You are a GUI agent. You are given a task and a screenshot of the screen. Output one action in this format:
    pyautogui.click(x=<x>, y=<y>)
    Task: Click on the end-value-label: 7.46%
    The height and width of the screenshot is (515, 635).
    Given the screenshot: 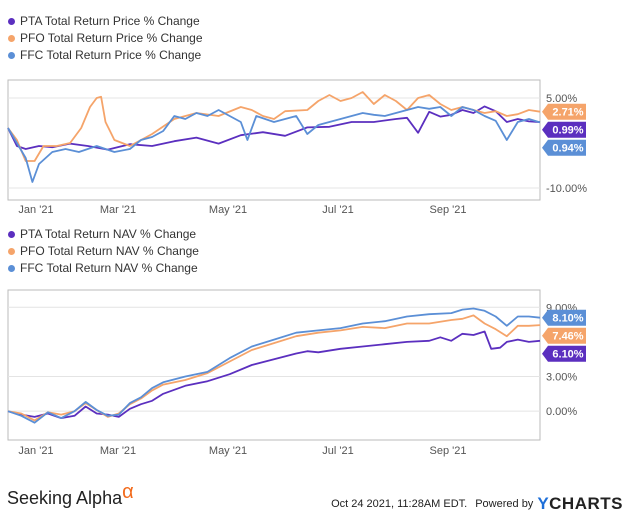 What is the action you would take?
    pyautogui.click(x=567, y=337)
    